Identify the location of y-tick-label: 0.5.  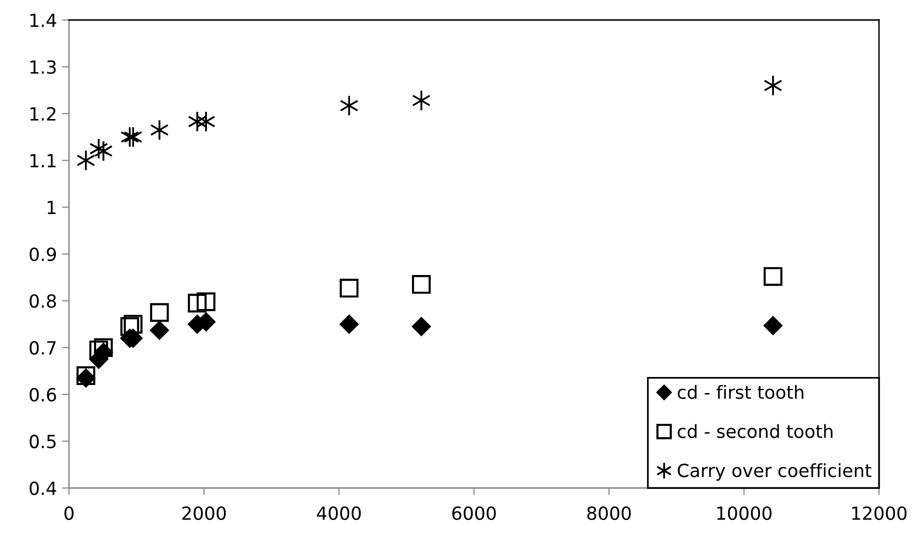
(43, 441).